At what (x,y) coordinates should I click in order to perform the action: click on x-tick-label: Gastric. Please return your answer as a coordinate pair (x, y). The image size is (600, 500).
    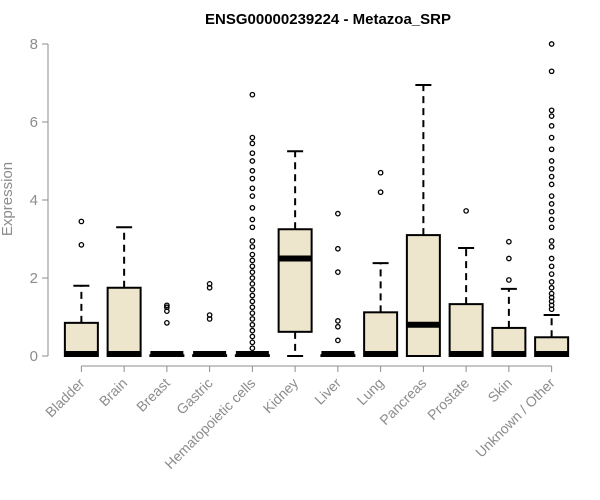
    Looking at the image, I should click on (194, 396).